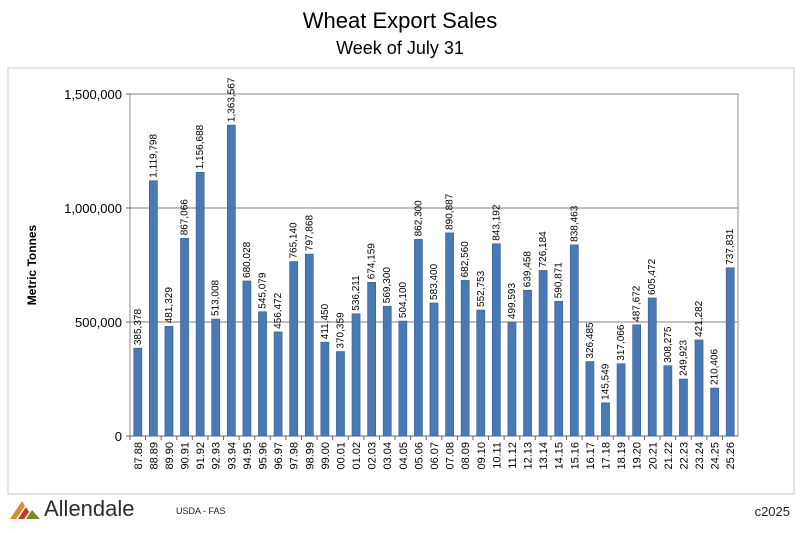  What do you see at coordinates (310, 456) in the screenshot?
I see `x-tick-label: 98.99` at bounding box center [310, 456].